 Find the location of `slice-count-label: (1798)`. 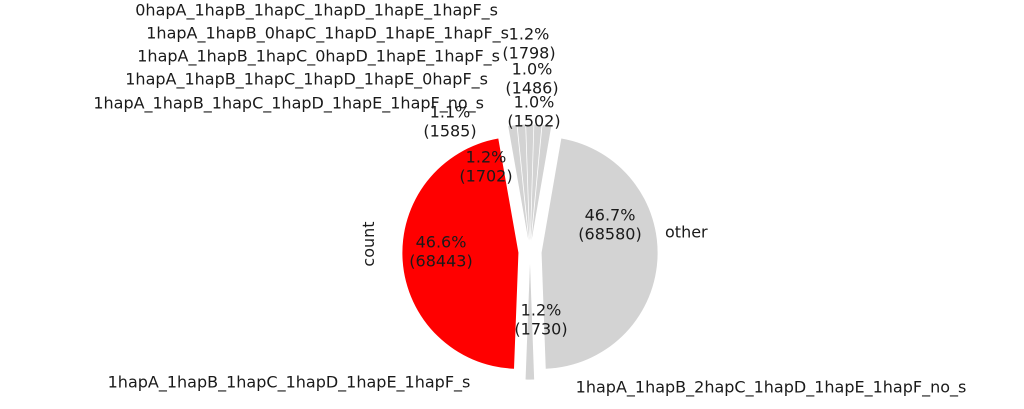

slice-count-label: (1798) is located at coordinates (528, 53).